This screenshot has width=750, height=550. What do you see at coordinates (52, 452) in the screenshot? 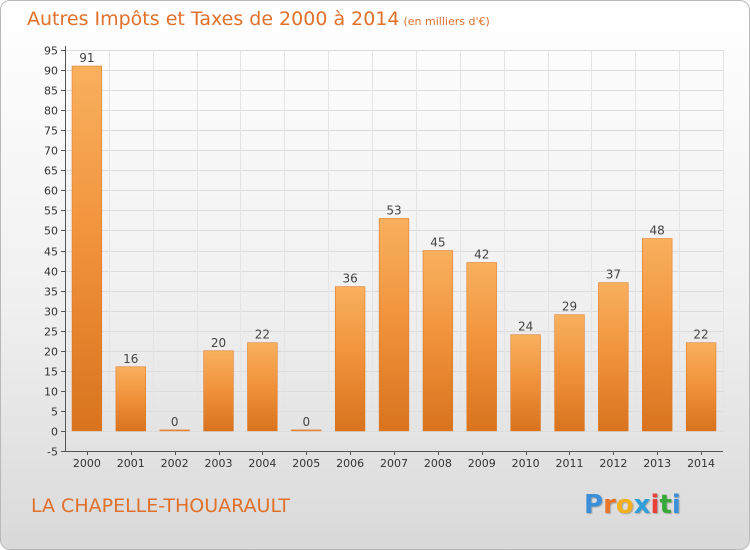
I see `y-tick-label: -5` at bounding box center [52, 452].